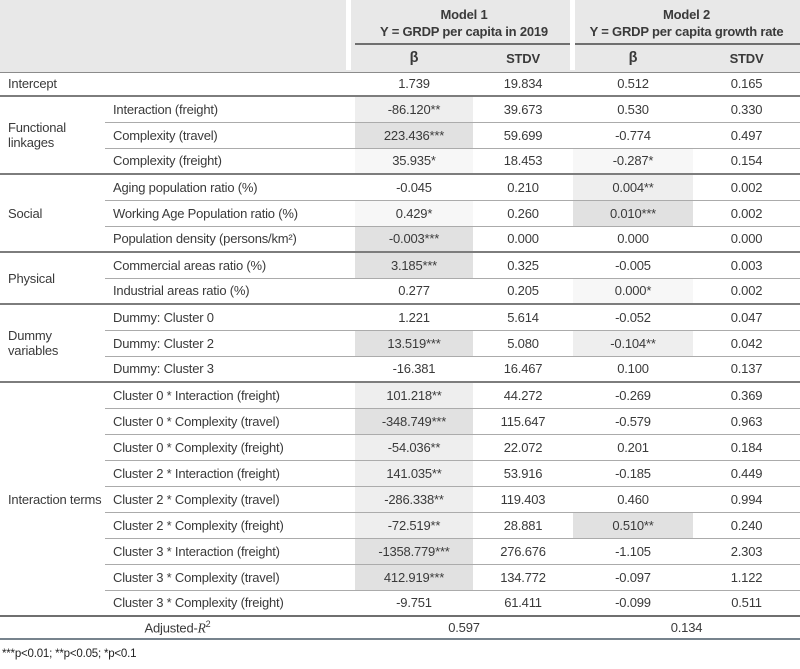 This screenshot has width=800, height=669. Describe the element at coordinates (746, 394) in the screenshot. I see `stdv-value: 0.369` at that location.